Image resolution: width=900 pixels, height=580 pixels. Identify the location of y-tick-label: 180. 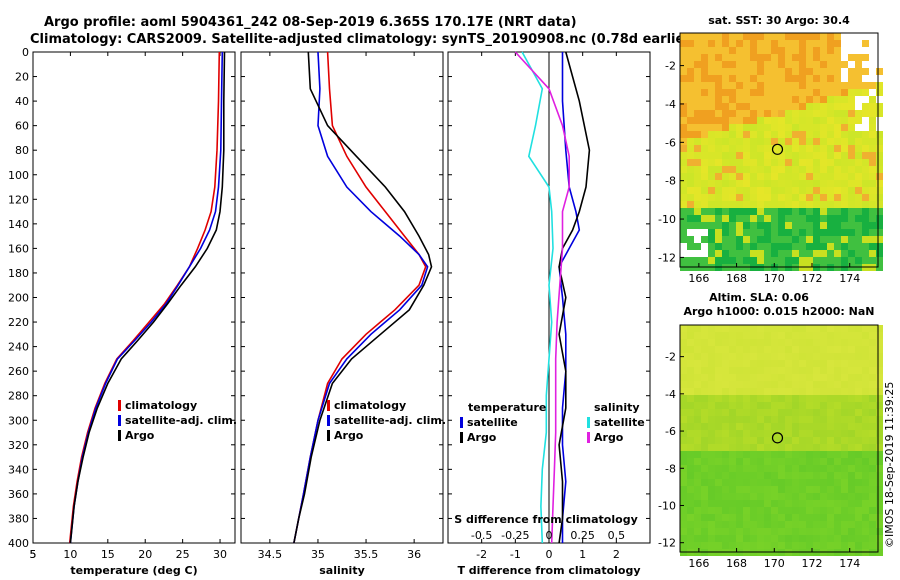
(18, 273).